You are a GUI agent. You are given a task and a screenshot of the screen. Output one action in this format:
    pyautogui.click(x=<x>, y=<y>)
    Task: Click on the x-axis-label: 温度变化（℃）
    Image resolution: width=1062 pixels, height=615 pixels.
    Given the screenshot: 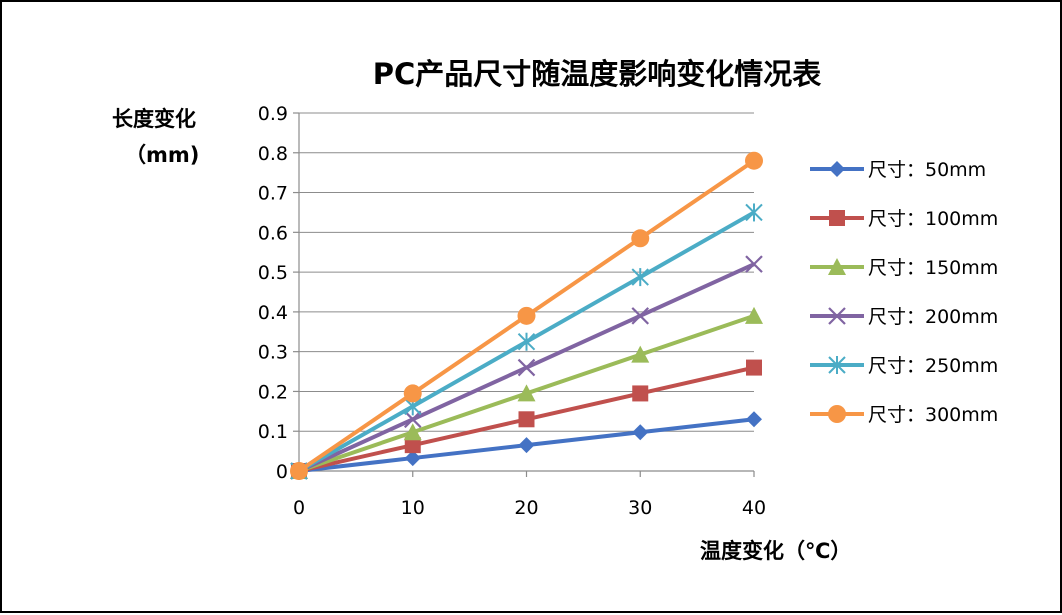 What is the action you would take?
    pyautogui.click(x=775, y=551)
    